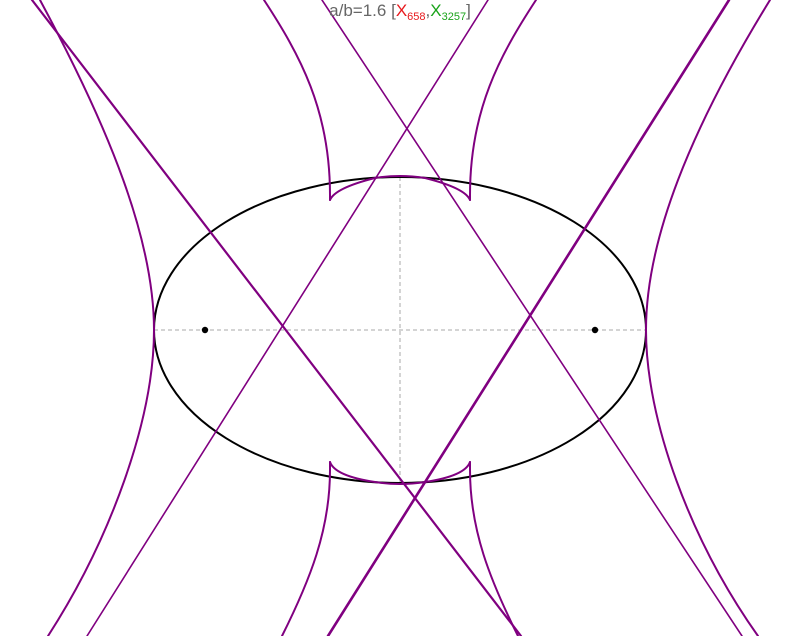 The image size is (800, 636). I want to click on cusp-curve-top-right, so click(503, 100).